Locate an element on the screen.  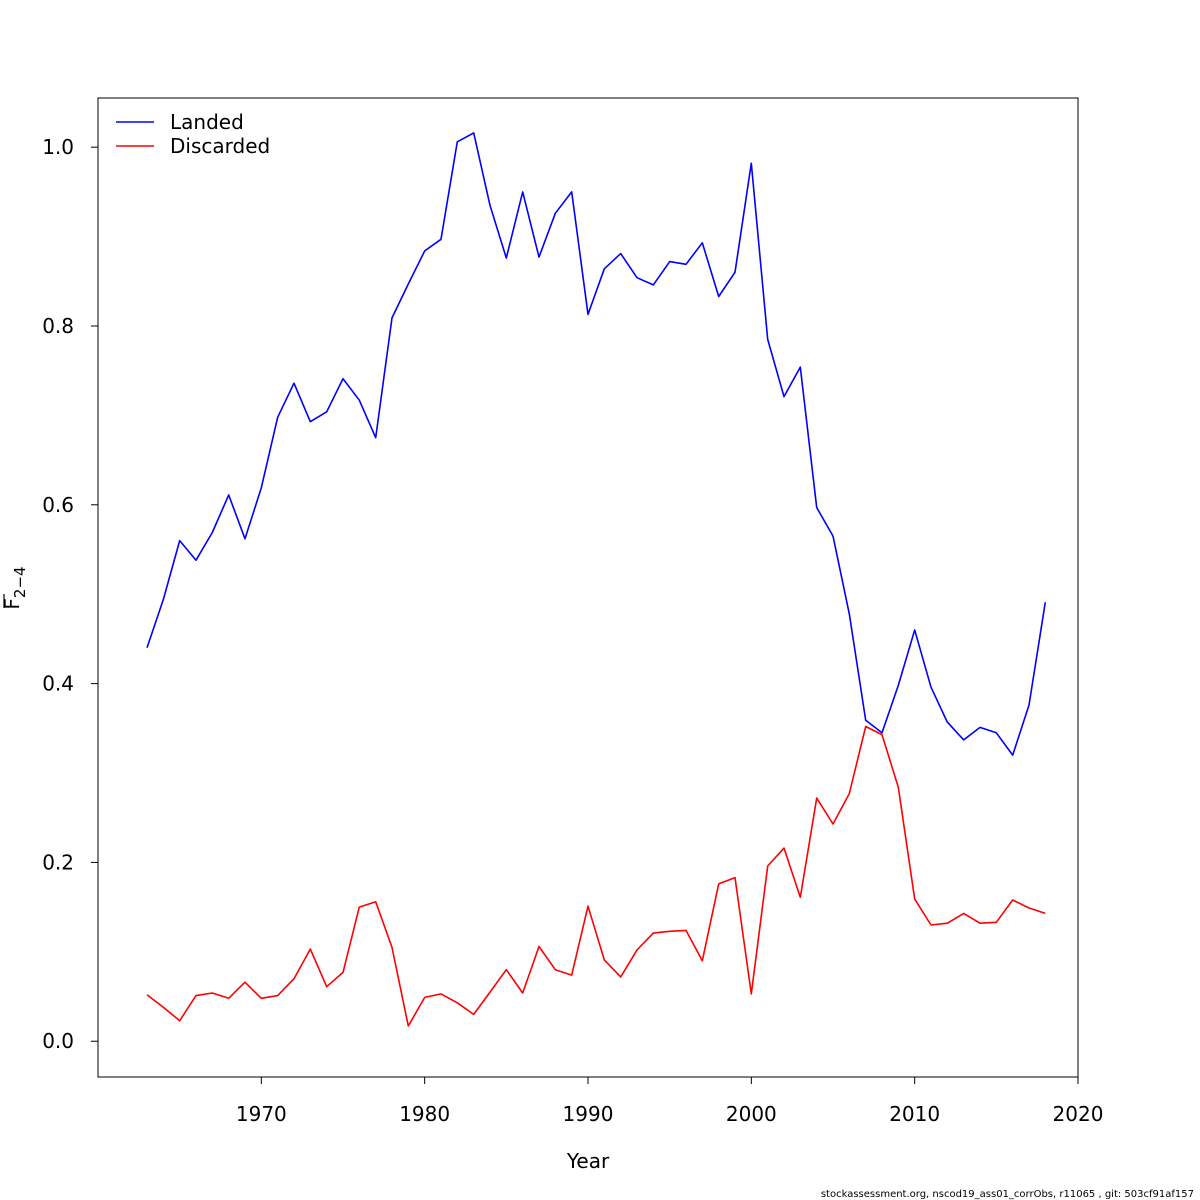
x-tick-label: 2020 is located at coordinates (1078, 1114).